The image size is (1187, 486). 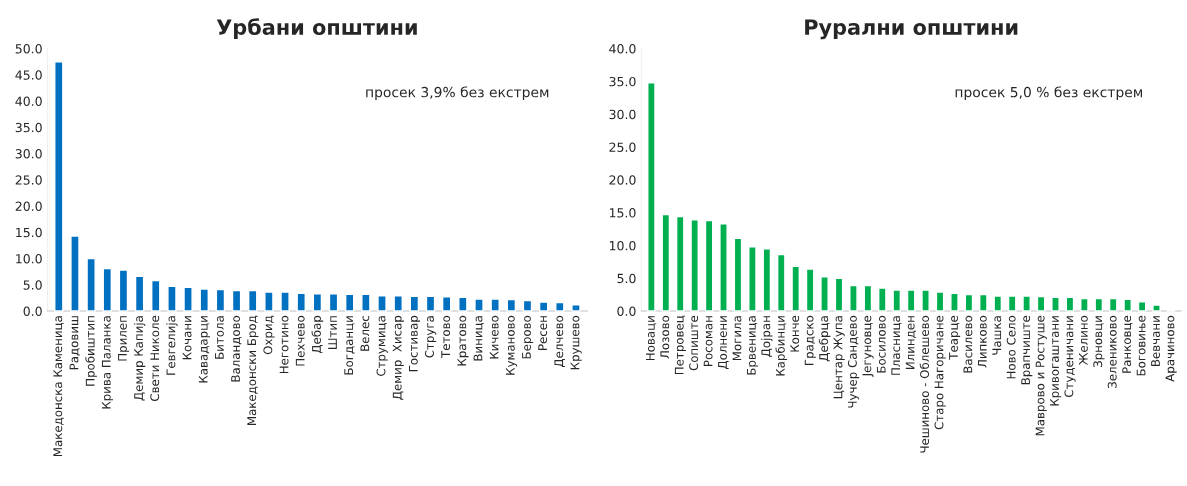 What do you see at coordinates (1099, 342) in the screenshot?
I see `x-tick-label: Зрновци` at bounding box center [1099, 342].